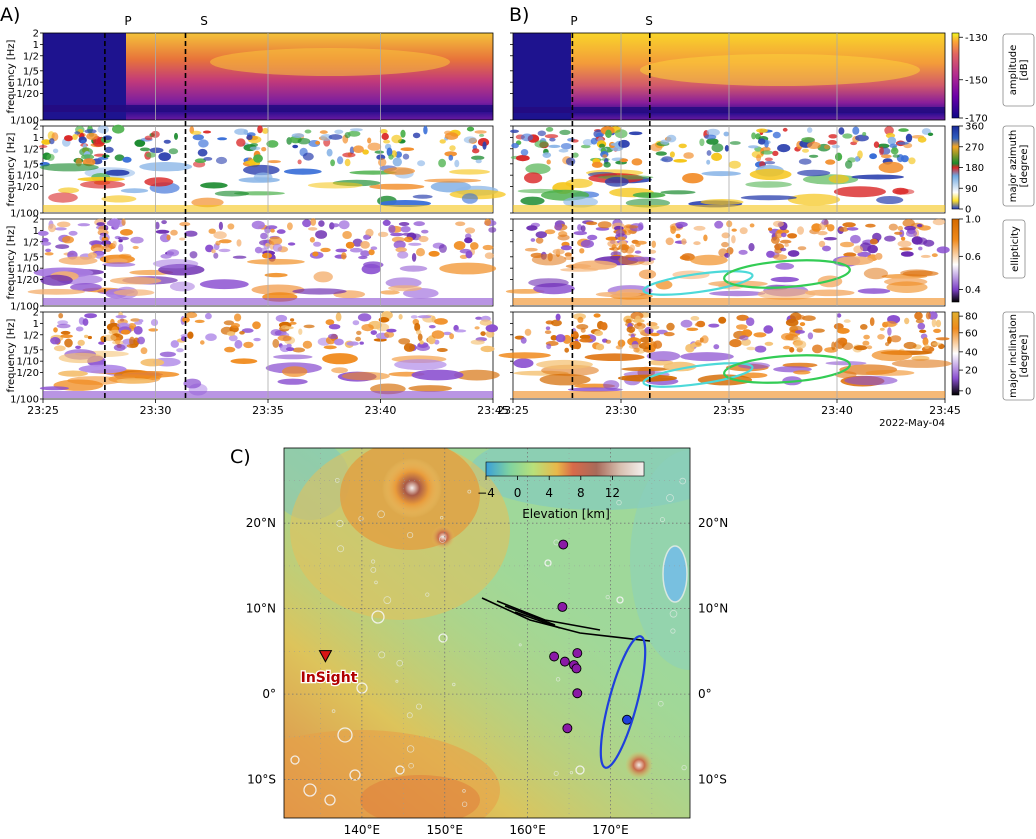  What do you see at coordinates (565, 469) in the screenshot?
I see `elevation-colorbar` at bounding box center [565, 469].